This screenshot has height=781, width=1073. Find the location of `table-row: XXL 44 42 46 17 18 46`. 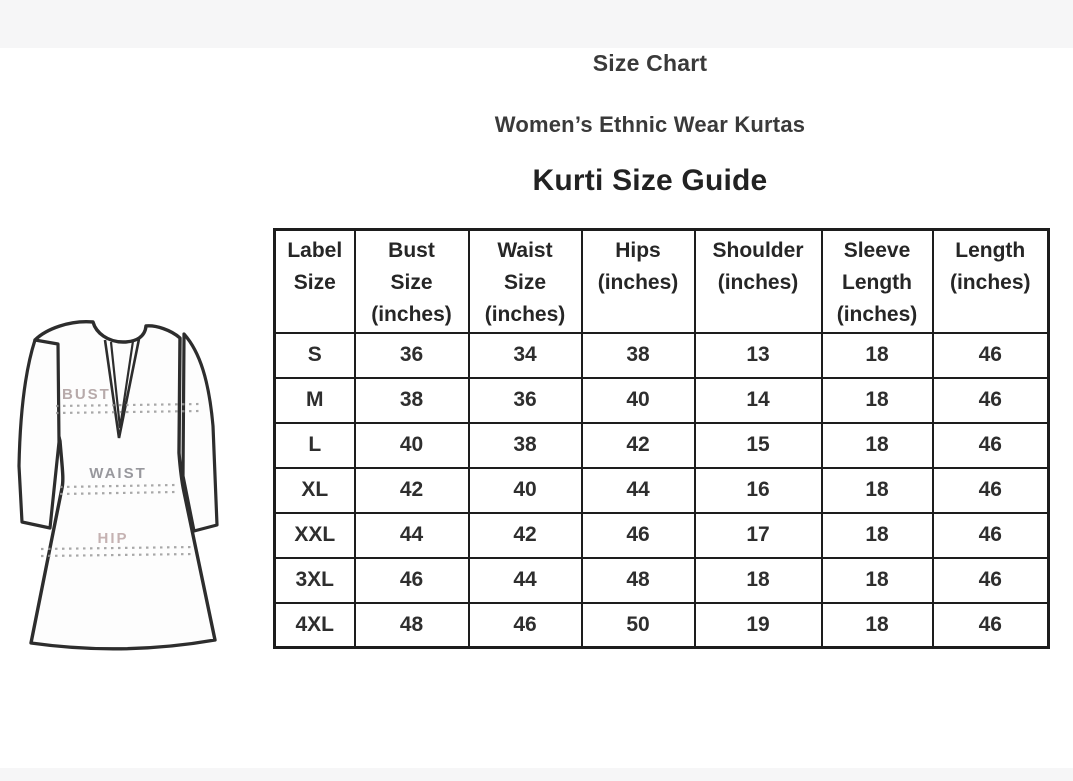

table-row: XXL 44 42 46 17 18 46 is located at coordinates (661, 535).